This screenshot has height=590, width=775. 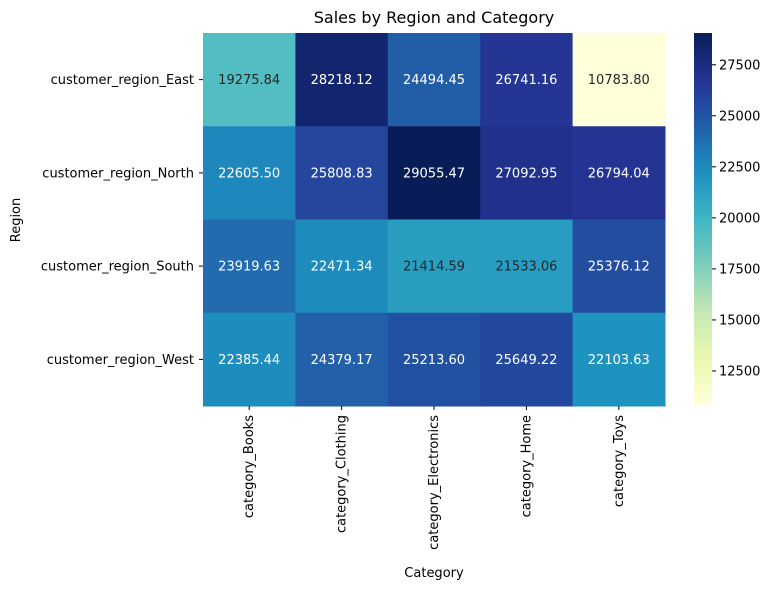 I want to click on y-tick-label: customer_region_North, so click(x=118, y=173).